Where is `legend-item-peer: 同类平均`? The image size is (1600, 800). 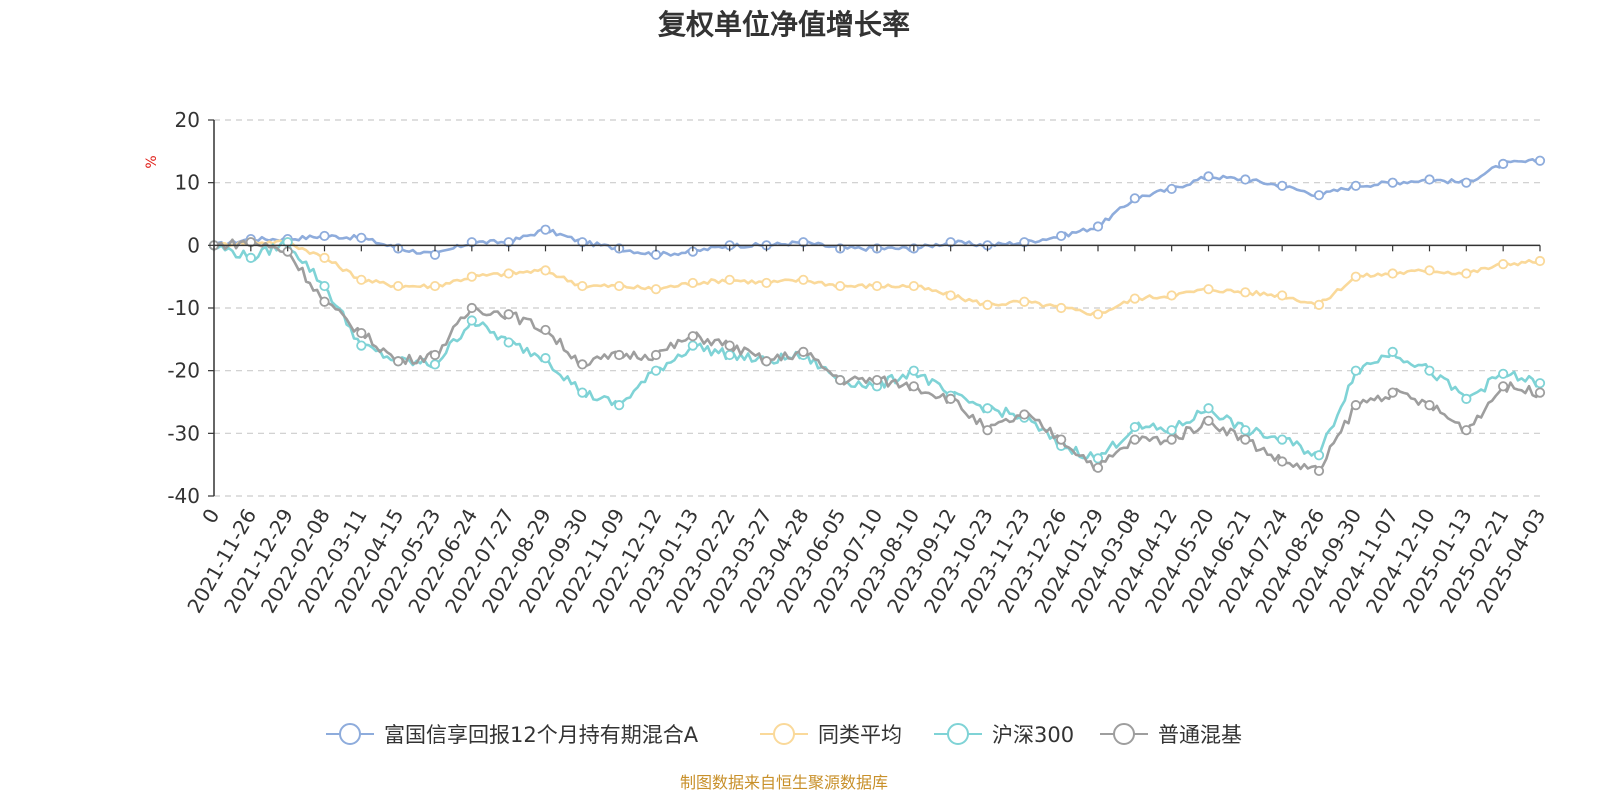 legend-item-peer: 同类平均 is located at coordinates (831, 735).